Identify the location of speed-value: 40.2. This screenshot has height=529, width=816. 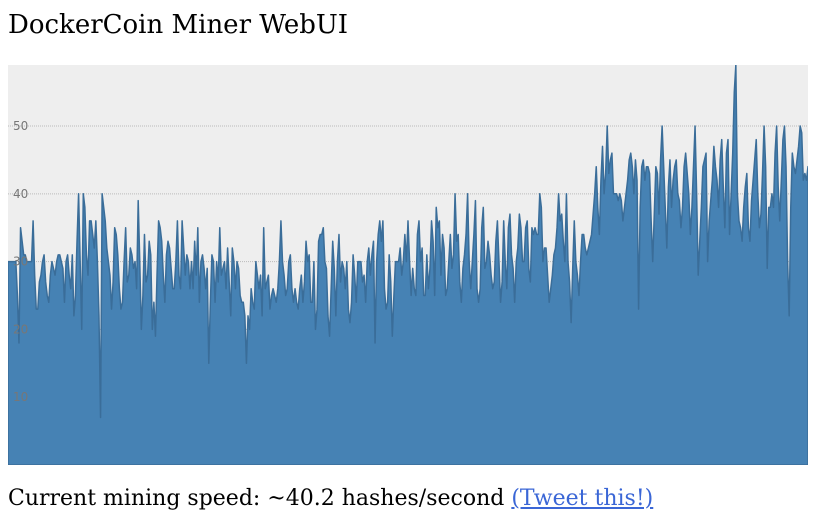
(310, 498).